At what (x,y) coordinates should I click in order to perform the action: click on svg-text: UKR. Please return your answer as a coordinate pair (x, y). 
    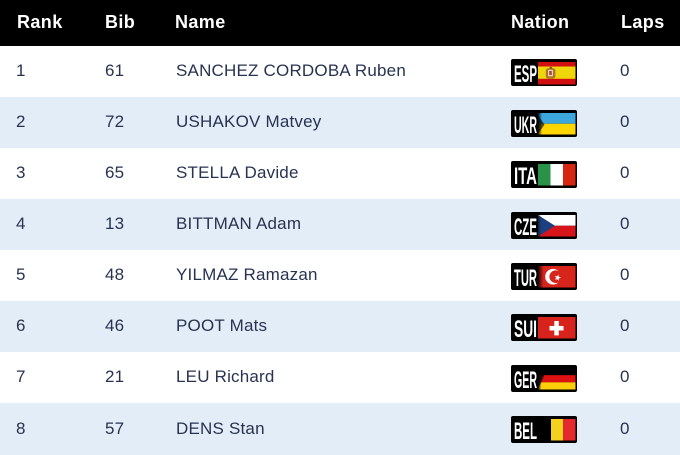
    Looking at the image, I should click on (525, 124).